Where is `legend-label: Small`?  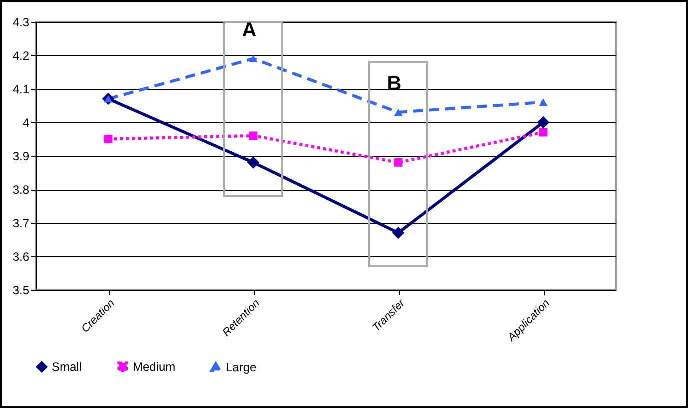 legend-label: Small is located at coordinates (67, 367).